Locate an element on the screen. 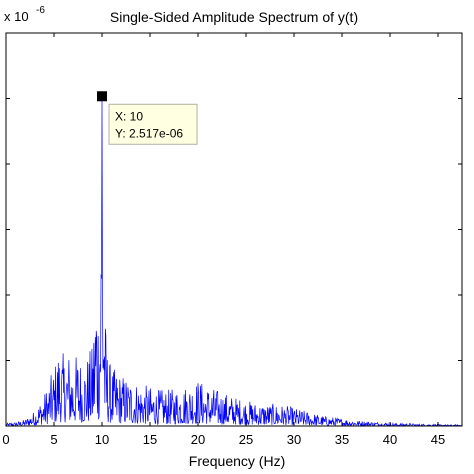  x-axis-label: Frequency (Hz) is located at coordinates (237, 461).